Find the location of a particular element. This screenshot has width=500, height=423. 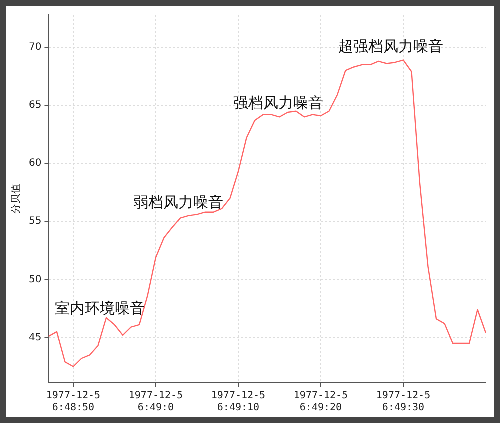

x-tick-label: 1977-12-5 6:48:50 is located at coordinates (73, 402).